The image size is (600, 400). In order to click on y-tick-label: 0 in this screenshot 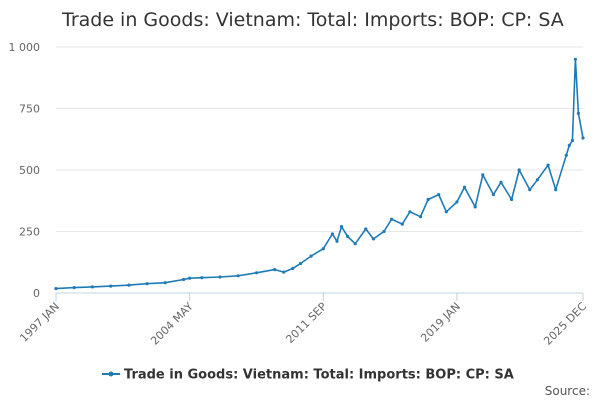, I will do `click(36, 293)`.